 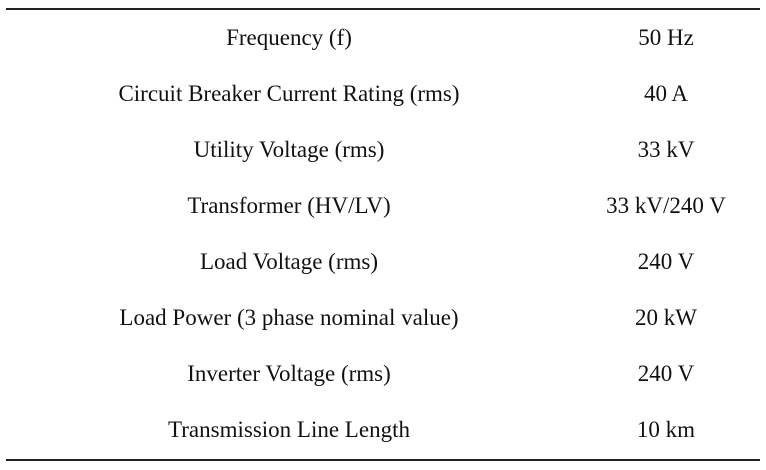 What do you see at coordinates (383, 262) in the screenshot?
I see `table-row: Load Voltage (rms) 240 V` at bounding box center [383, 262].